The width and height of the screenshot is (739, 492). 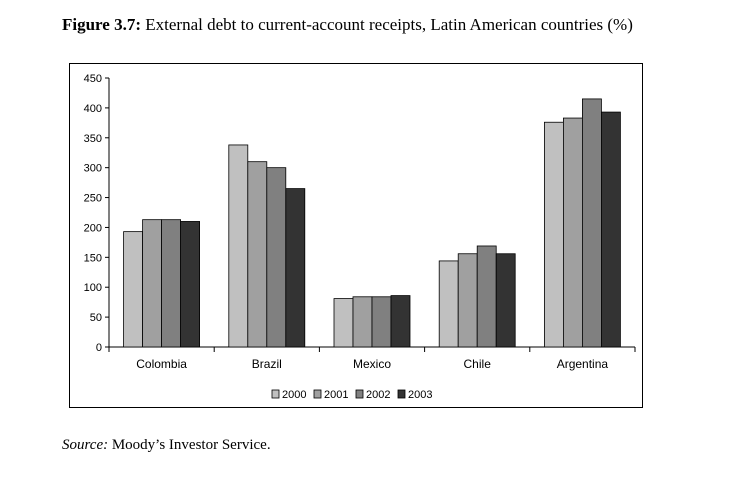 What do you see at coordinates (378, 395) in the screenshot?
I see `legend-label-2002: 2002` at bounding box center [378, 395].